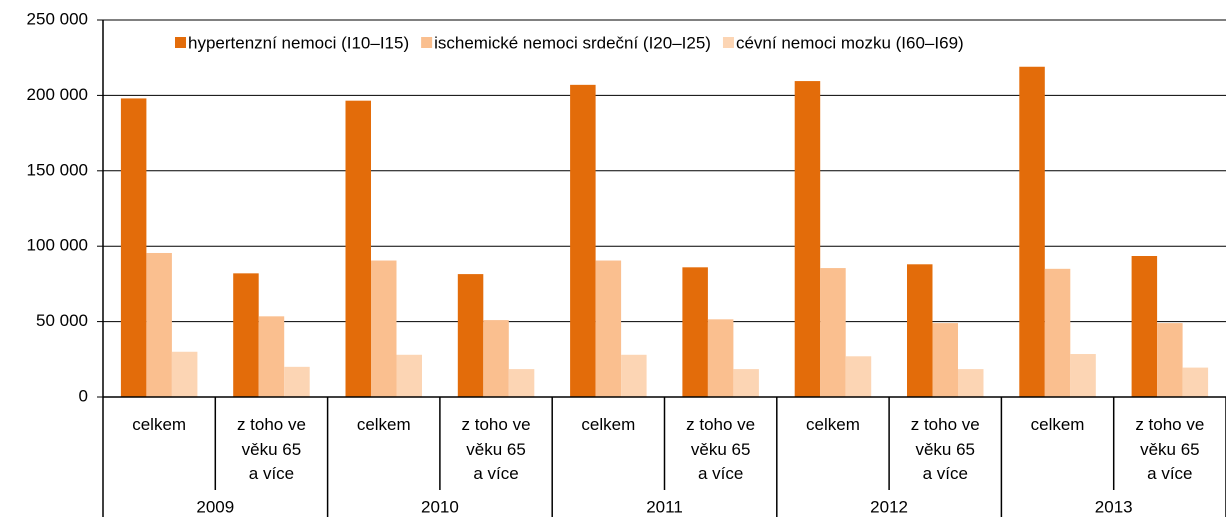 Image resolution: width=1226 pixels, height=517 pixels. Describe the element at coordinates (57, 169) in the screenshot. I see `y-tick-label: 150 000` at that location.